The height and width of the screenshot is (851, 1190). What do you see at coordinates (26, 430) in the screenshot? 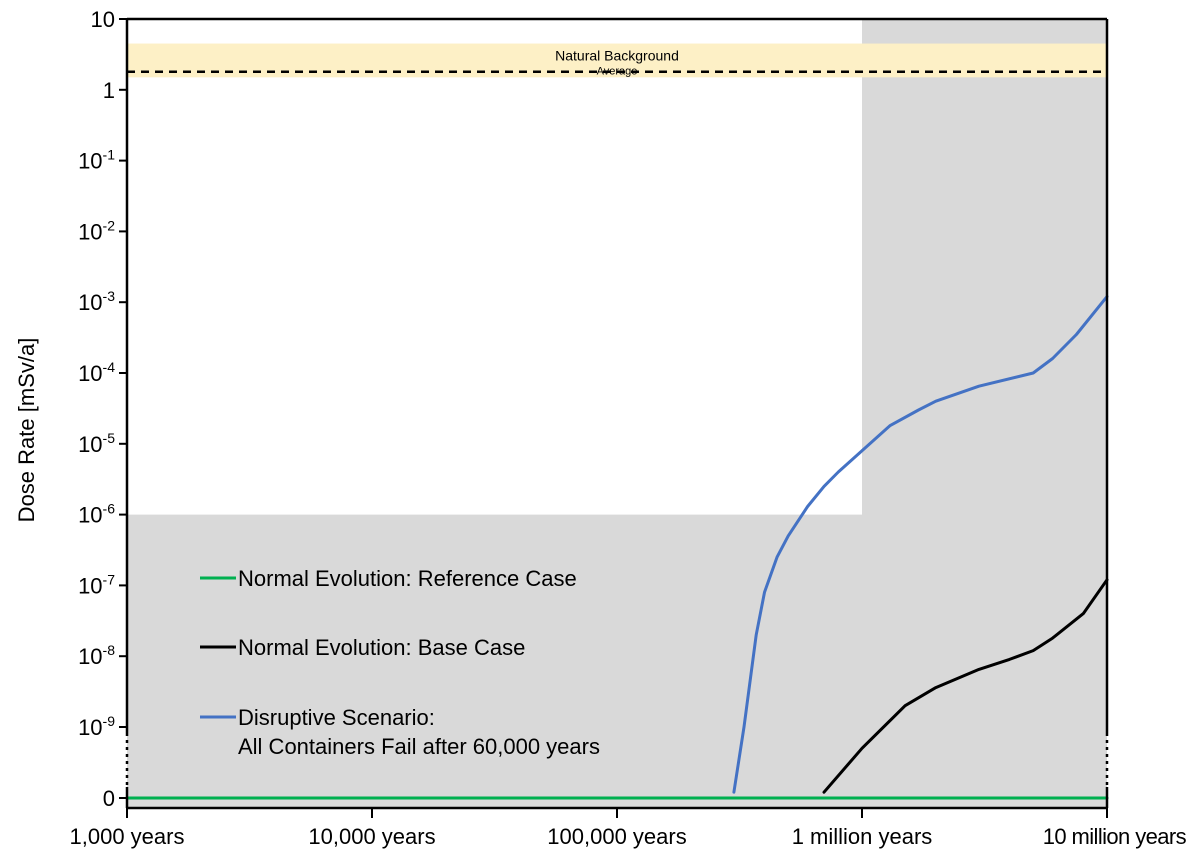
I see `y-axis-title: Dose Rate [mSv/a]` at bounding box center [26, 430].